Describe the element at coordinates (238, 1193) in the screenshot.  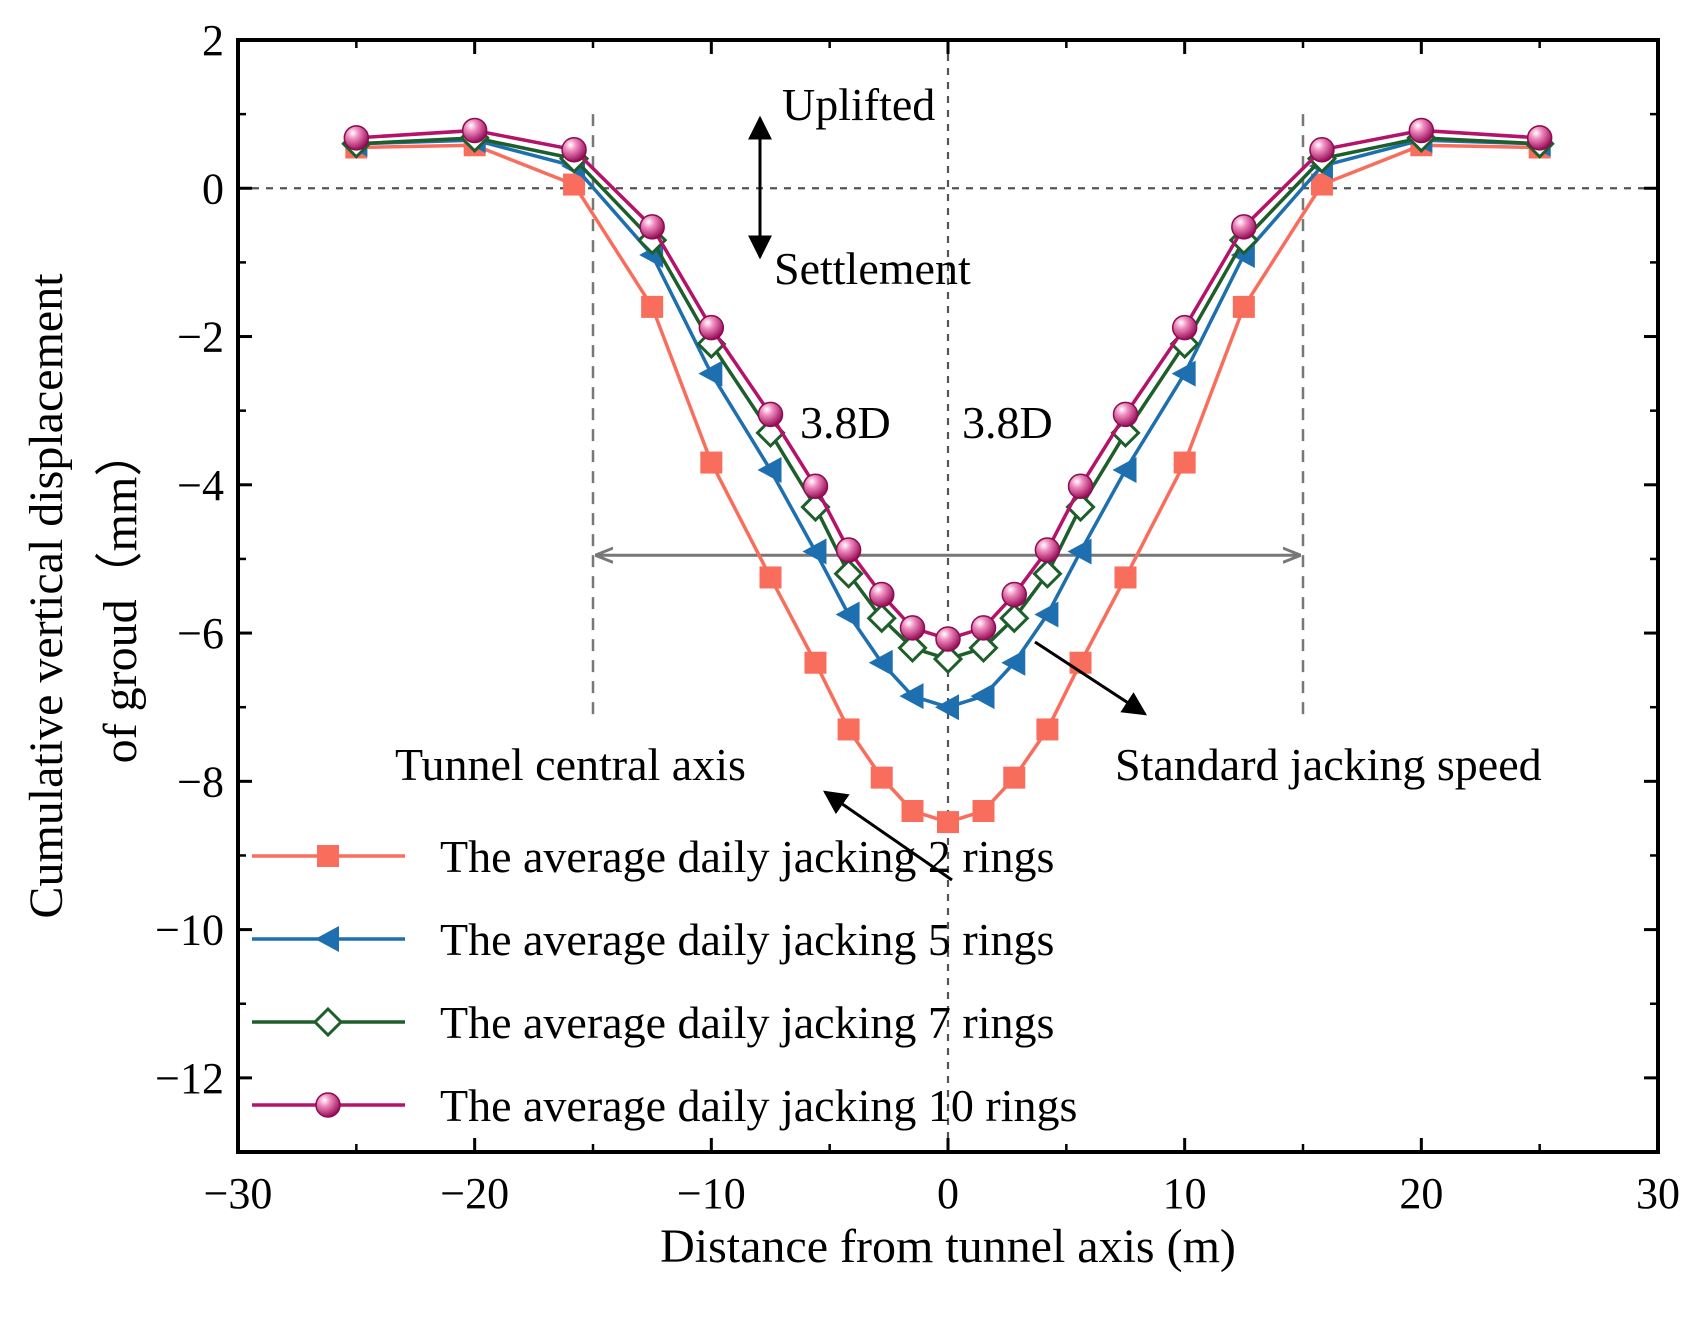
I see `x-tick-label: −30` at that location.